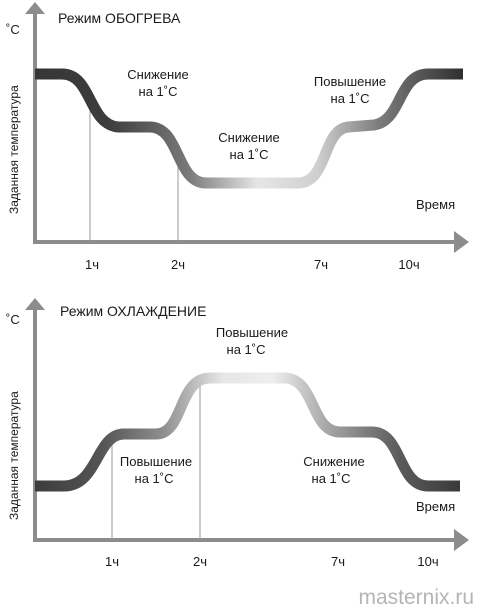 The image size is (480, 612). I want to click on heating-y-axis-arrow, so click(35, 8).